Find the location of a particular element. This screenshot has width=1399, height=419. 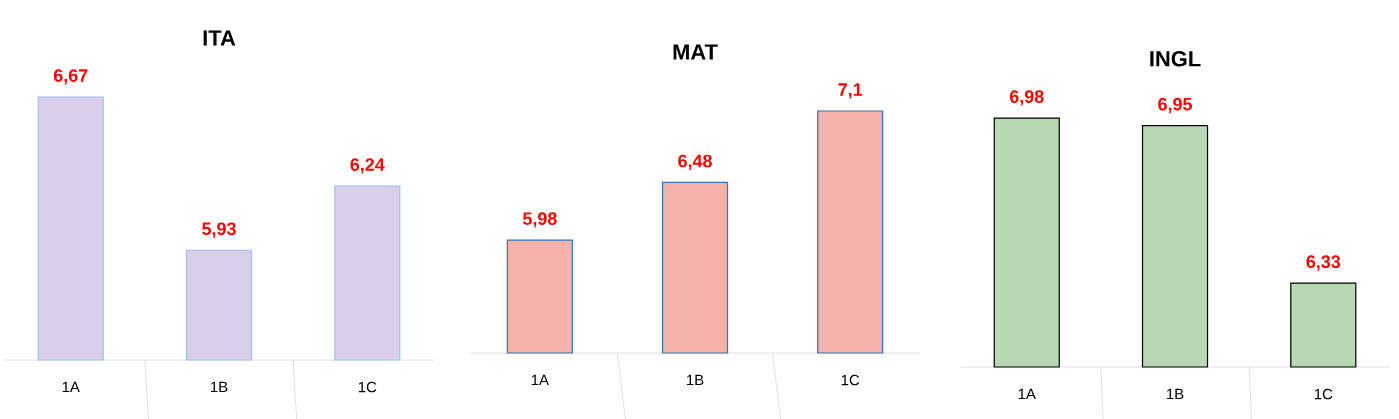

data-label: 6,24 is located at coordinates (367, 166).